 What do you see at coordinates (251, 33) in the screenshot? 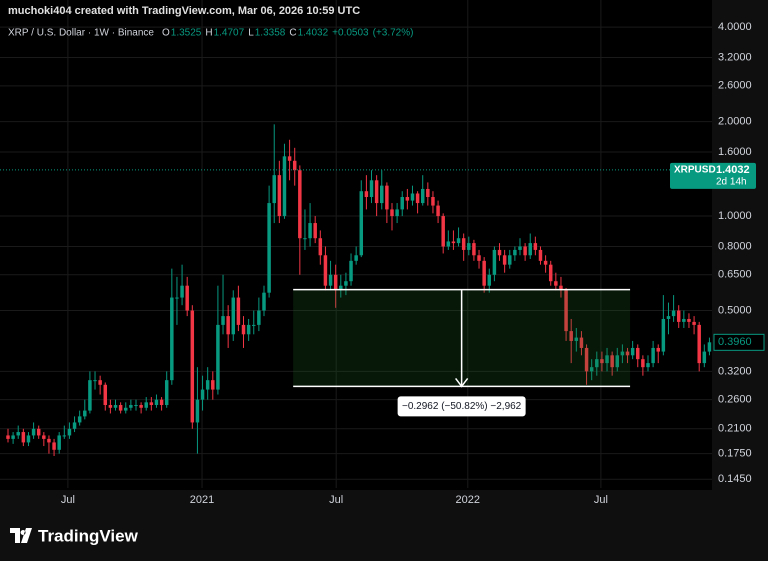
I see `legend-l-label: L` at bounding box center [251, 33].